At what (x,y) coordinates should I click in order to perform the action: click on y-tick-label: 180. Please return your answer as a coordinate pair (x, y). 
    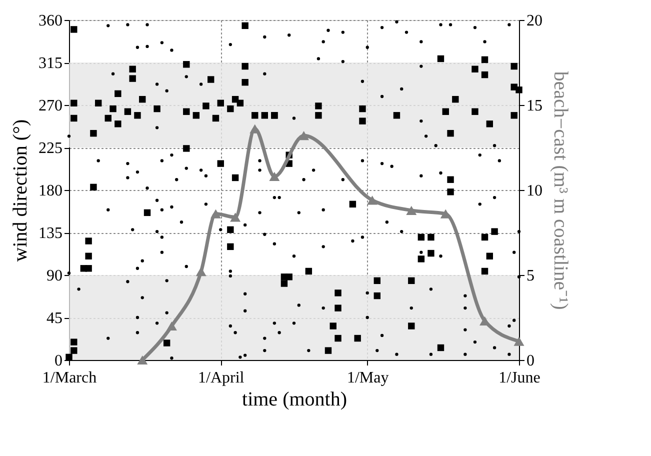
    Looking at the image, I should click on (50, 191).